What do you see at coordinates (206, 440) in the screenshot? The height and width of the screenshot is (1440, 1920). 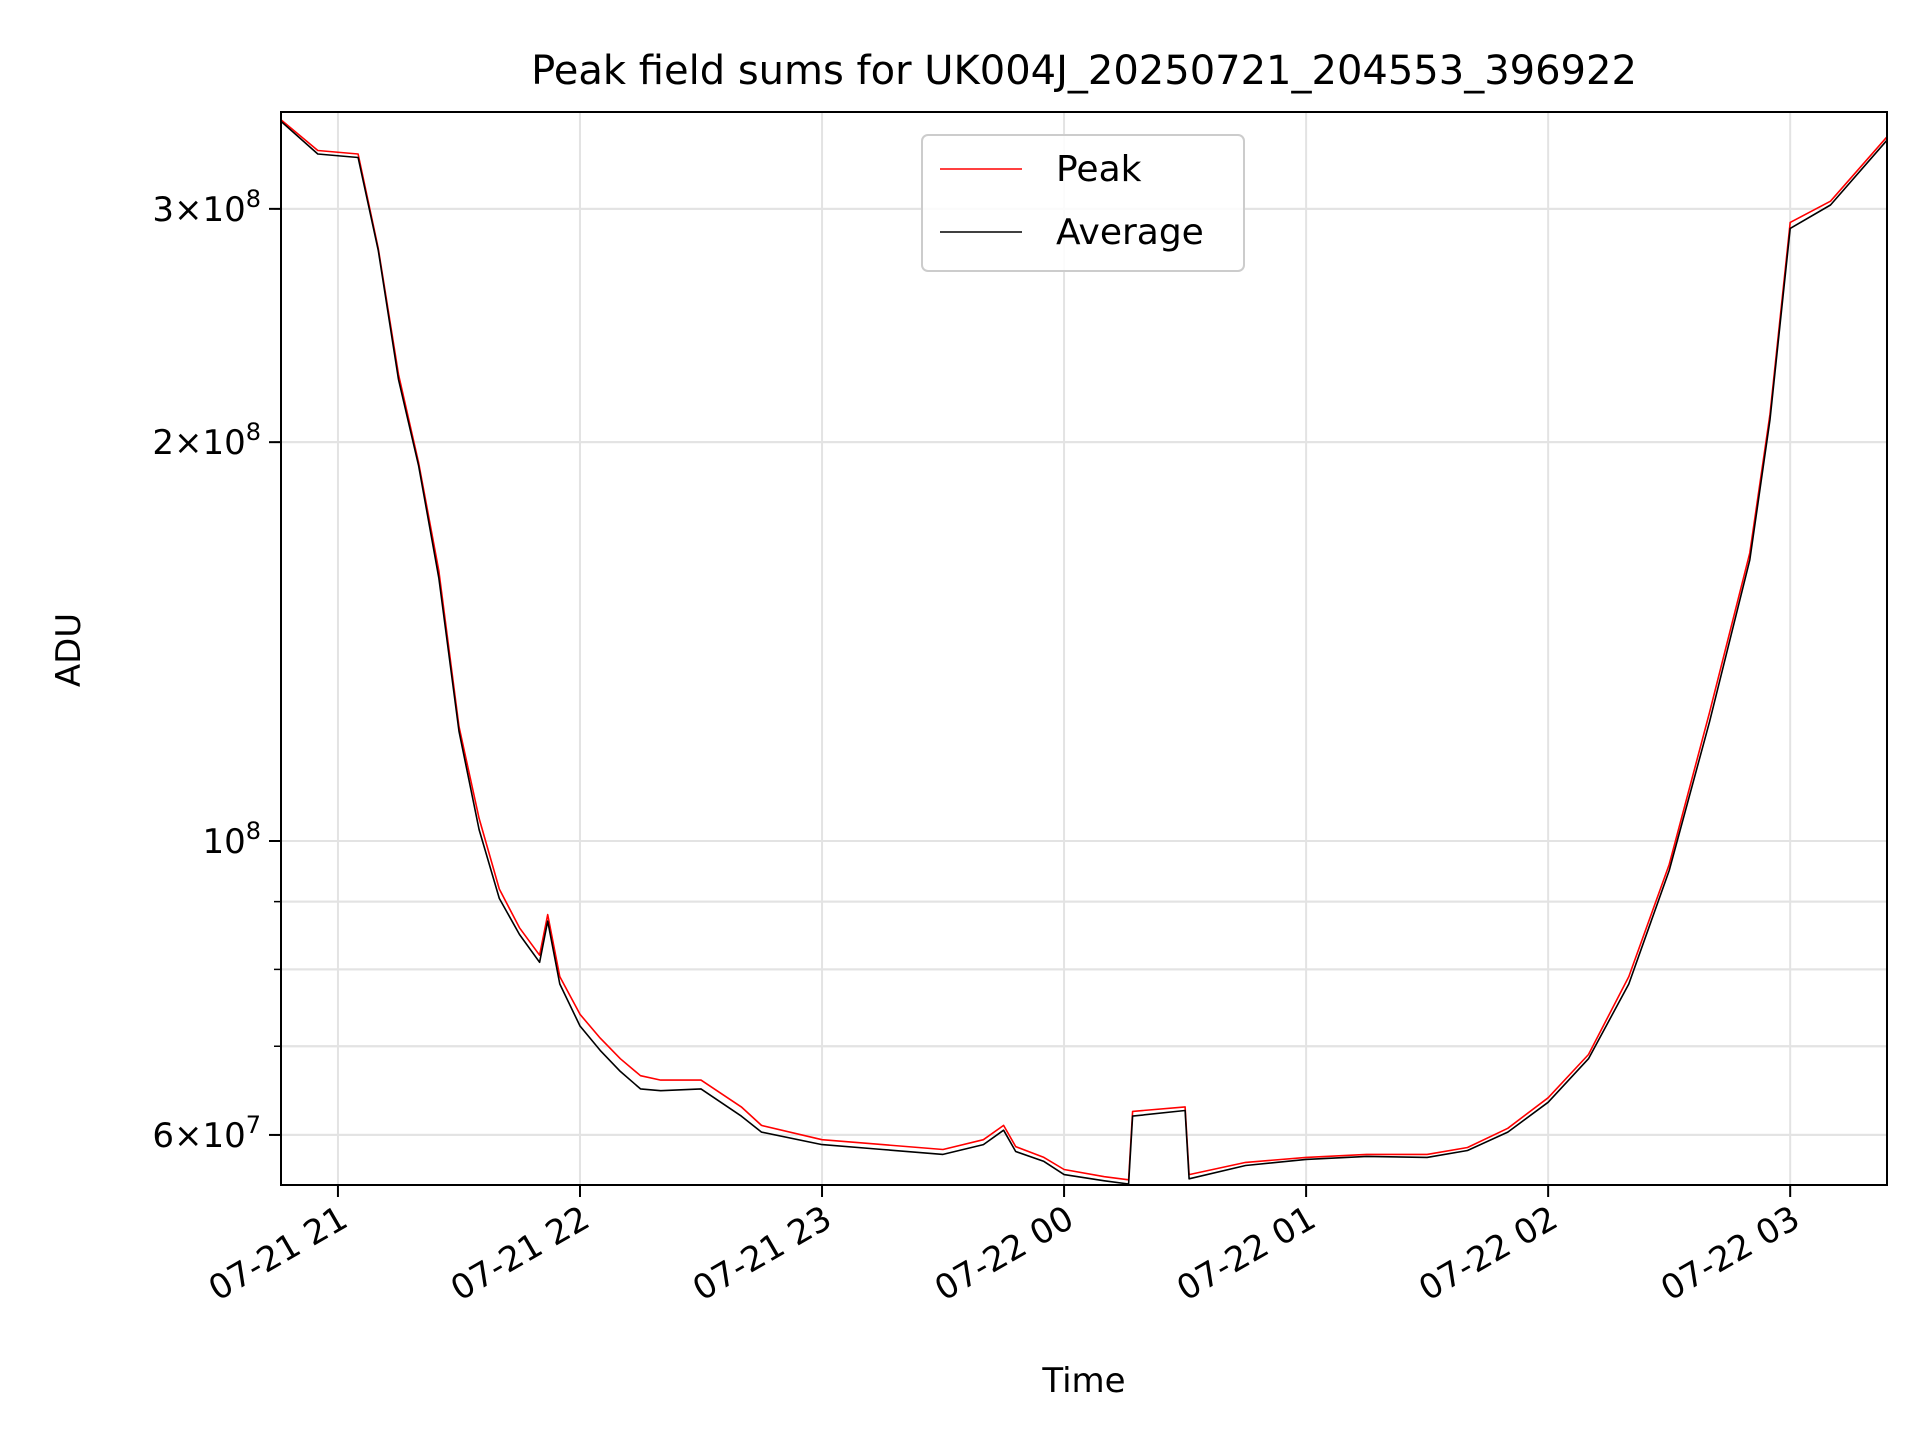 I see `y-tick-label: 2×108` at bounding box center [206, 440].